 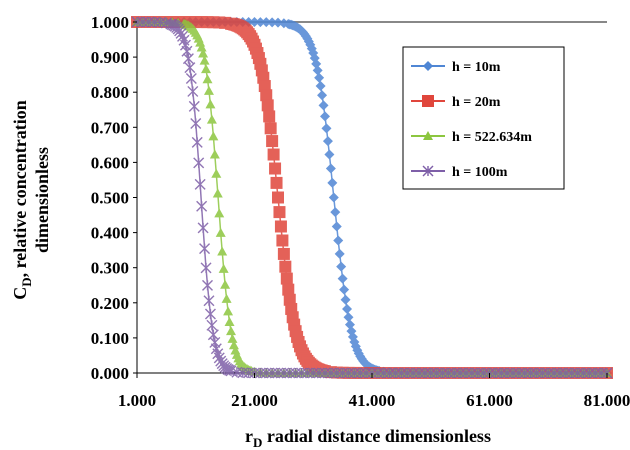 I want to click on legend-item: h = 10m, so click(x=456, y=67).